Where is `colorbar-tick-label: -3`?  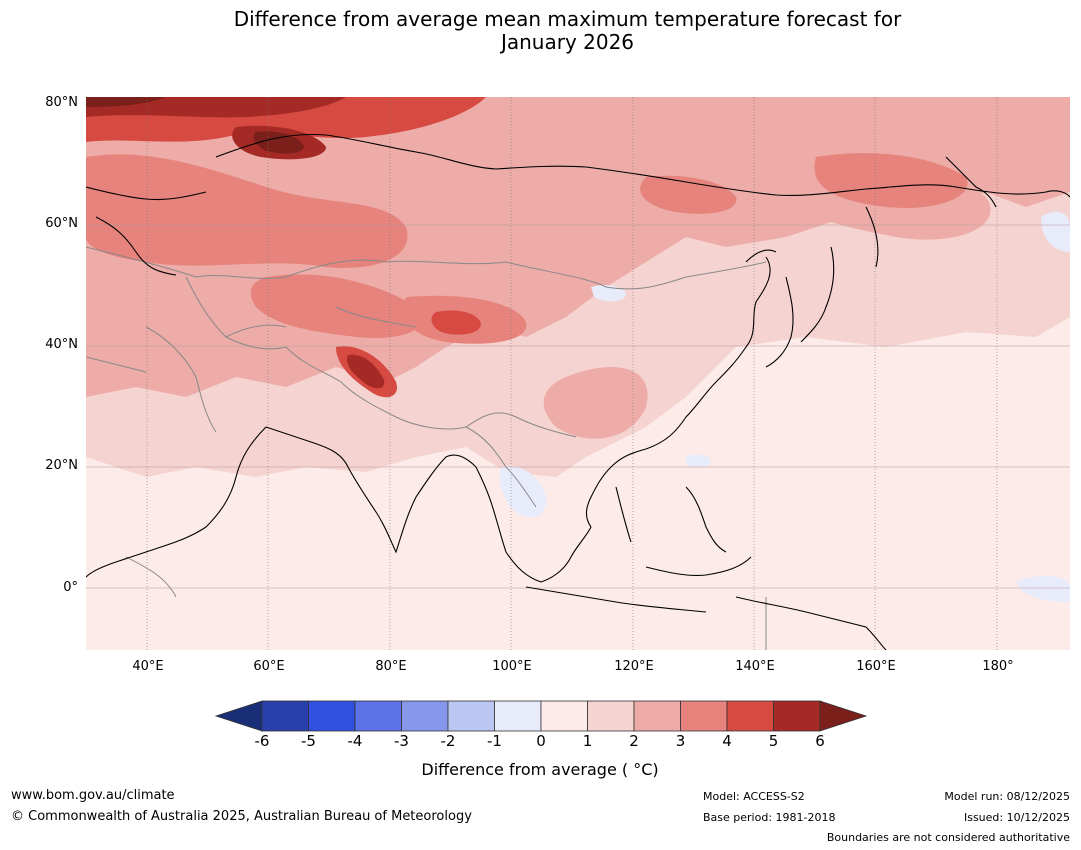 colorbar-tick-label: -3 is located at coordinates (401, 741).